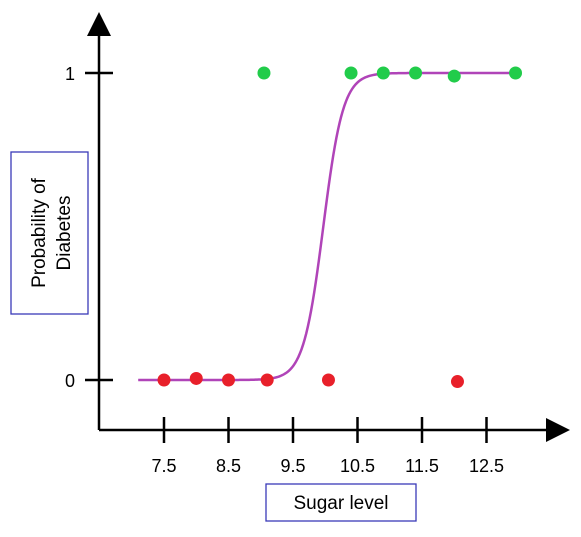 The height and width of the screenshot is (537, 581). What do you see at coordinates (64, 233) in the screenshot?
I see `y-axis-label-line-2: Diabetes` at bounding box center [64, 233].